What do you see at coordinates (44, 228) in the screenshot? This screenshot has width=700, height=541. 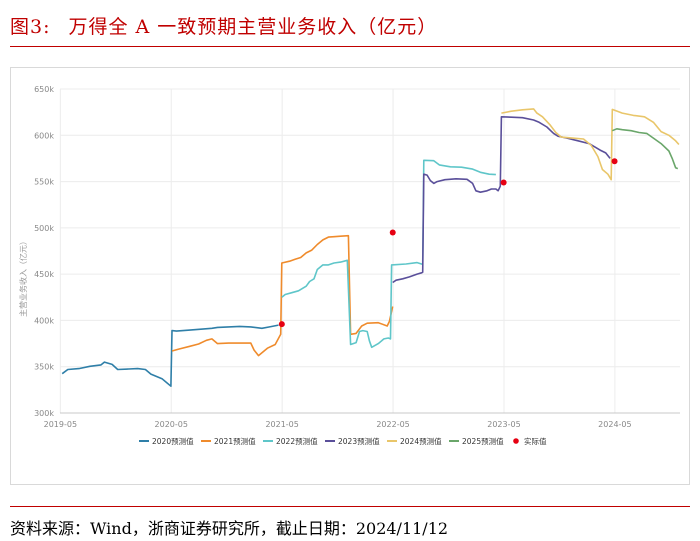 I see `y-tick-label: 500k` at bounding box center [44, 228].